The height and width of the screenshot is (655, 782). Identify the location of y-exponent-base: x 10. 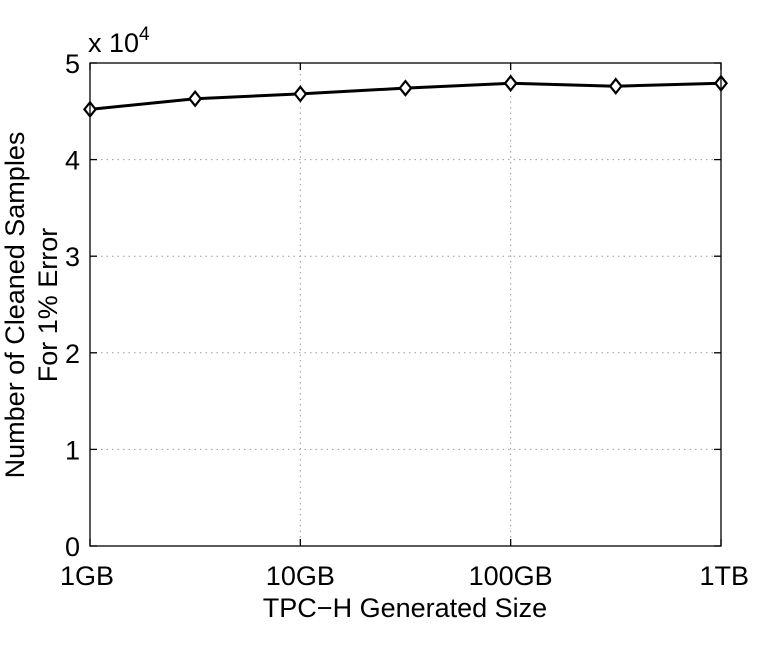
(113, 43).